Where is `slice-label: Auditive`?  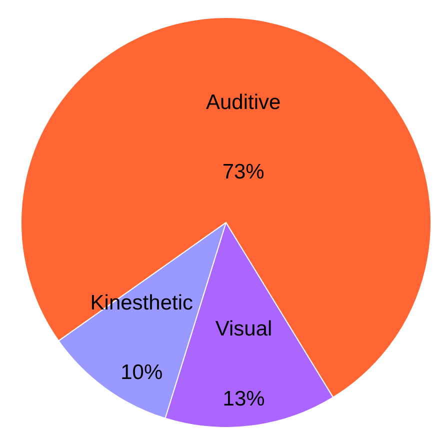 slice-label: Auditive is located at coordinates (243, 102).